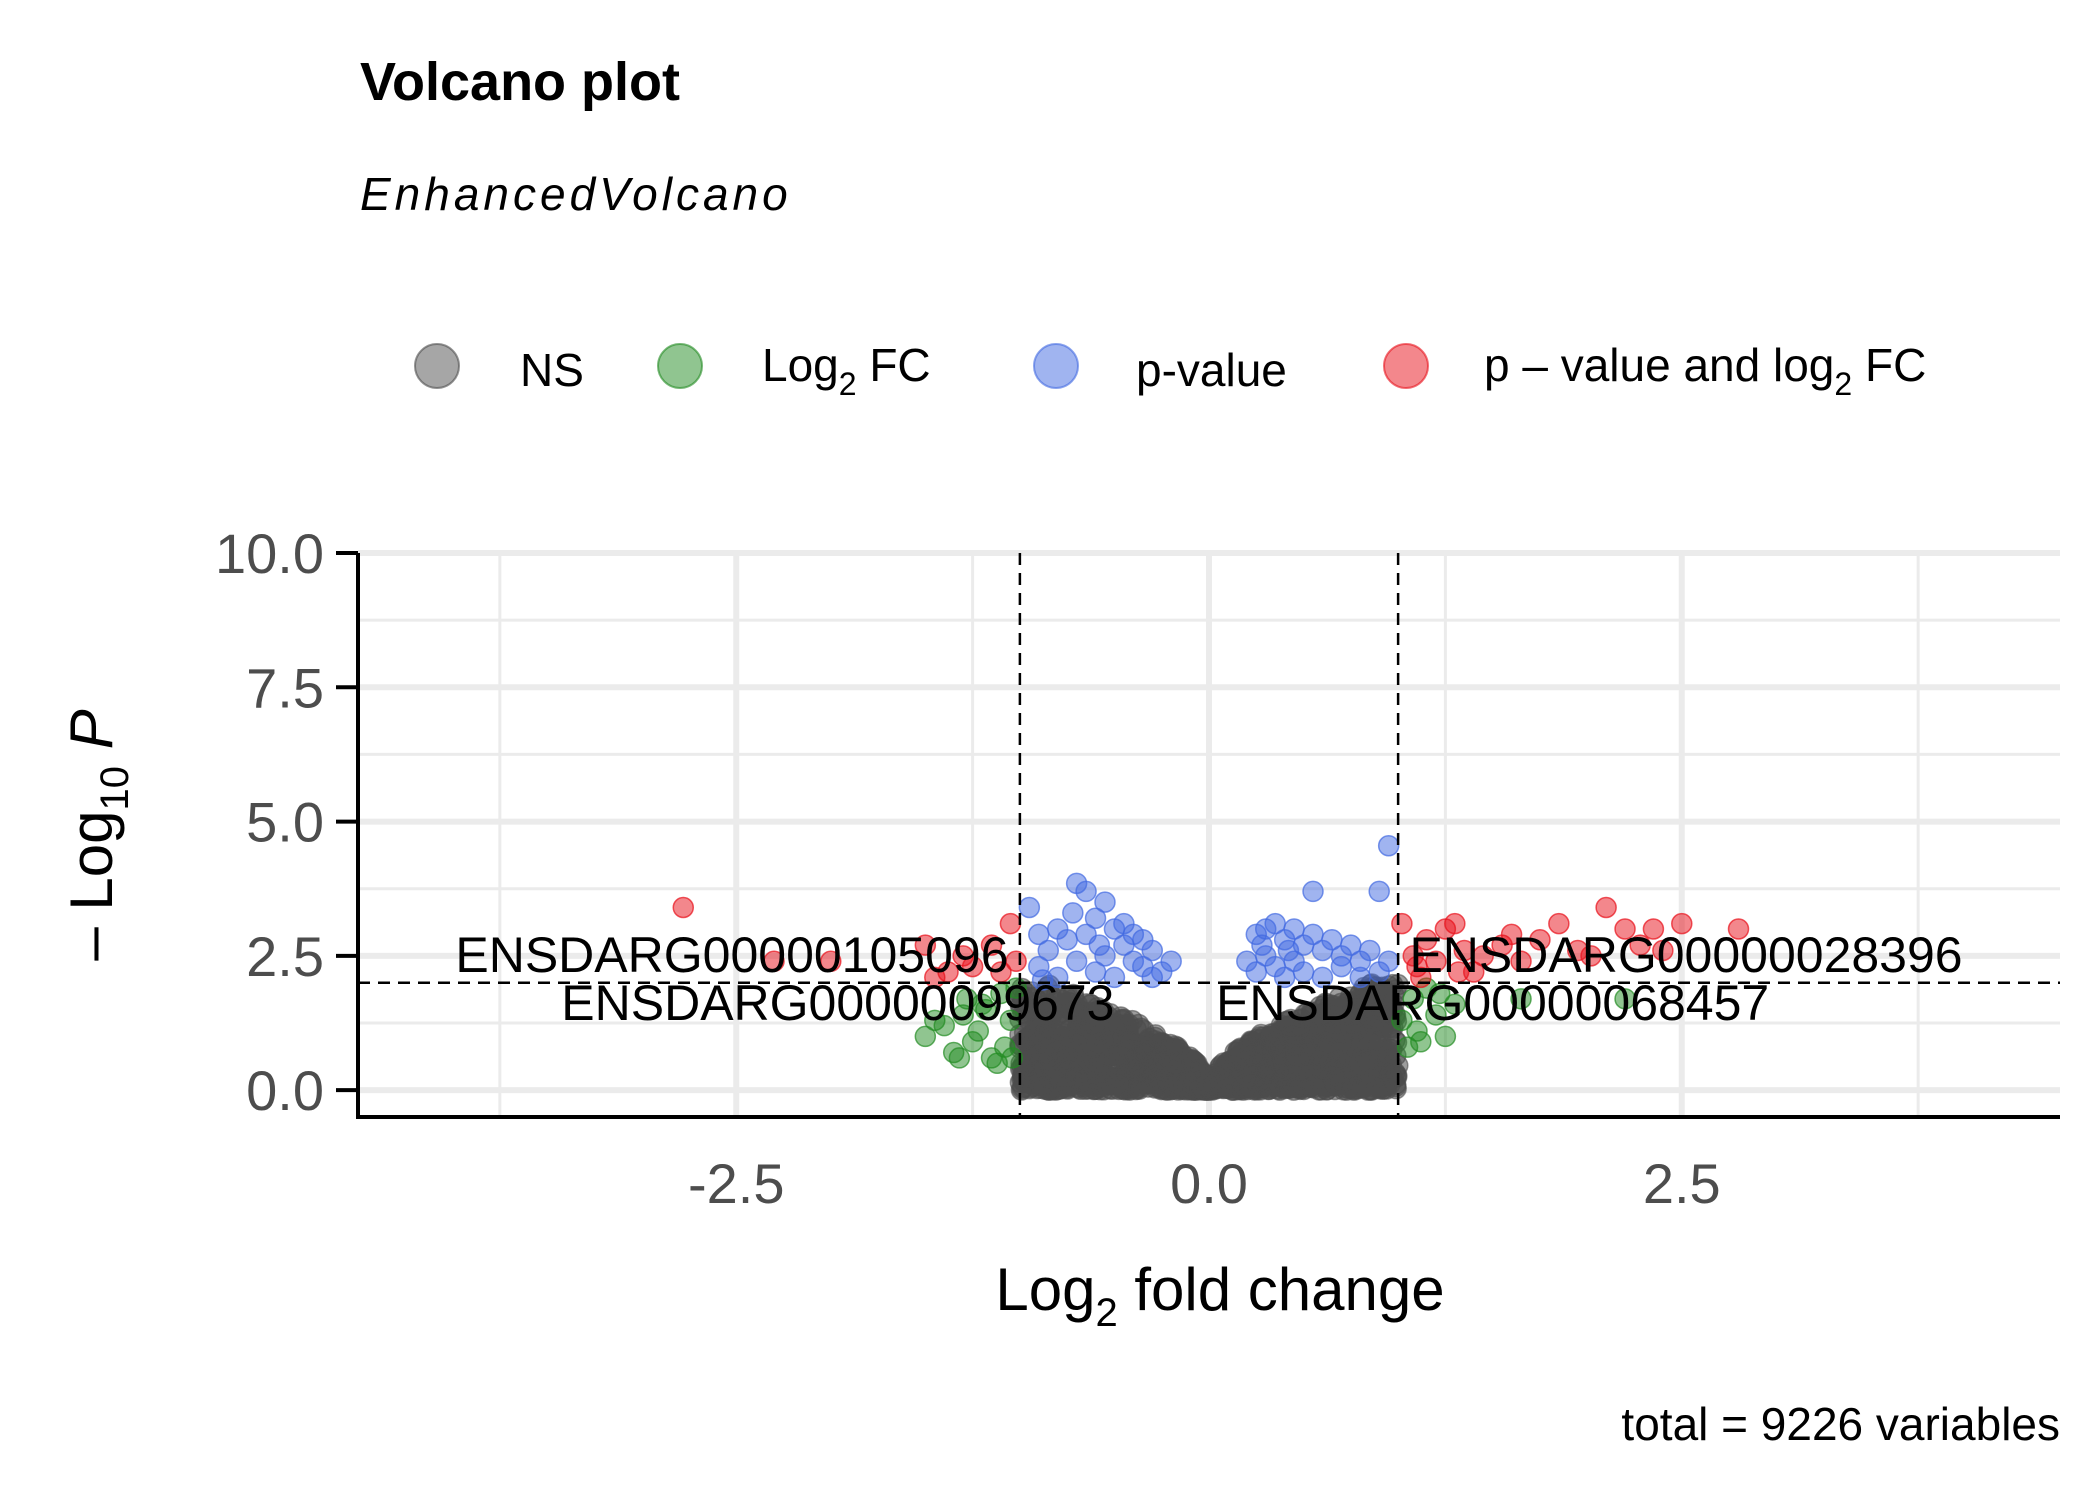 The width and height of the screenshot is (2100, 1499). I want to click on y-tick-label: 5.0, so click(285, 822).